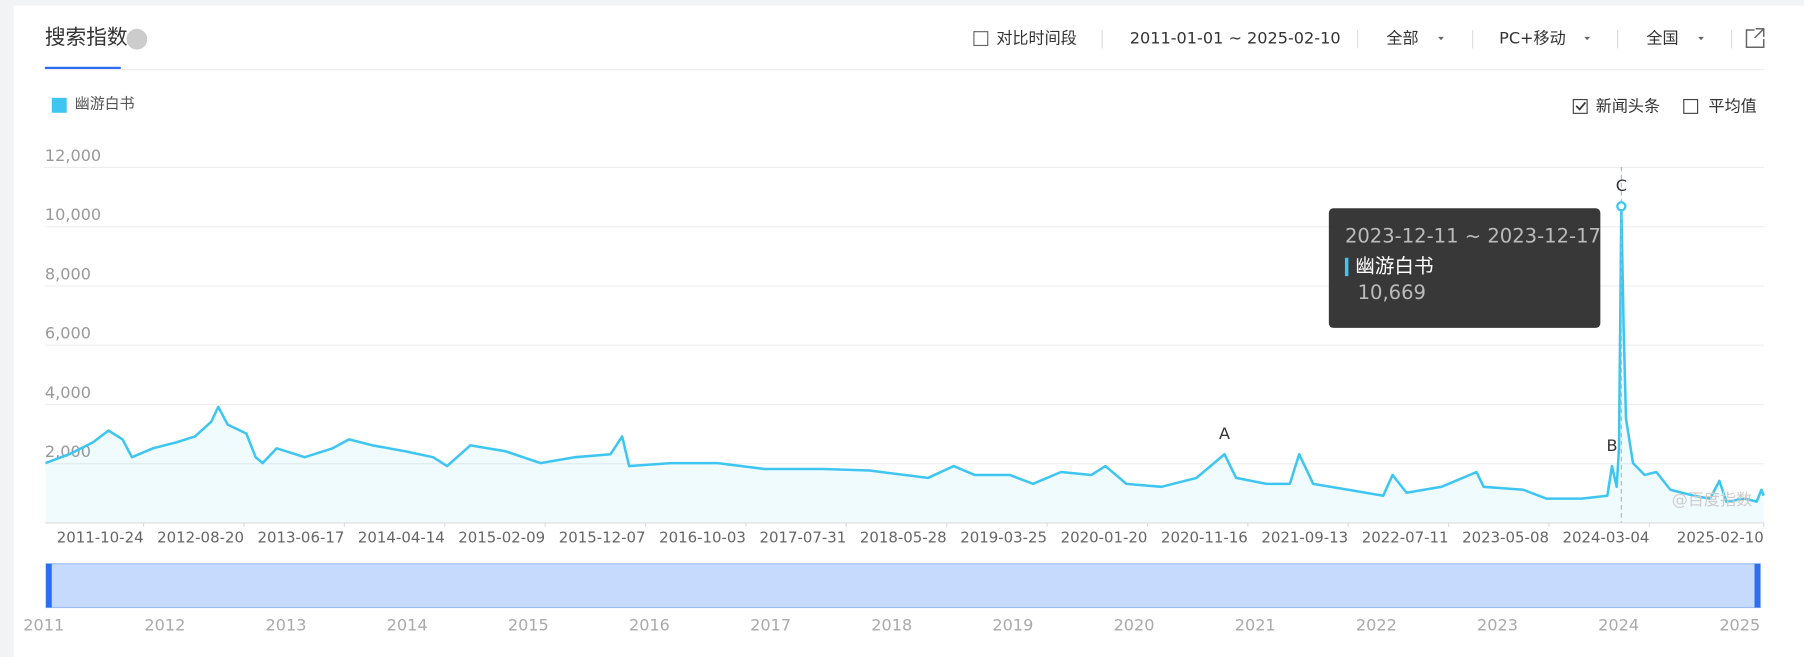 The width and height of the screenshot is (1804, 657). I want to click on y-tick-label: 6,000, so click(68, 333).